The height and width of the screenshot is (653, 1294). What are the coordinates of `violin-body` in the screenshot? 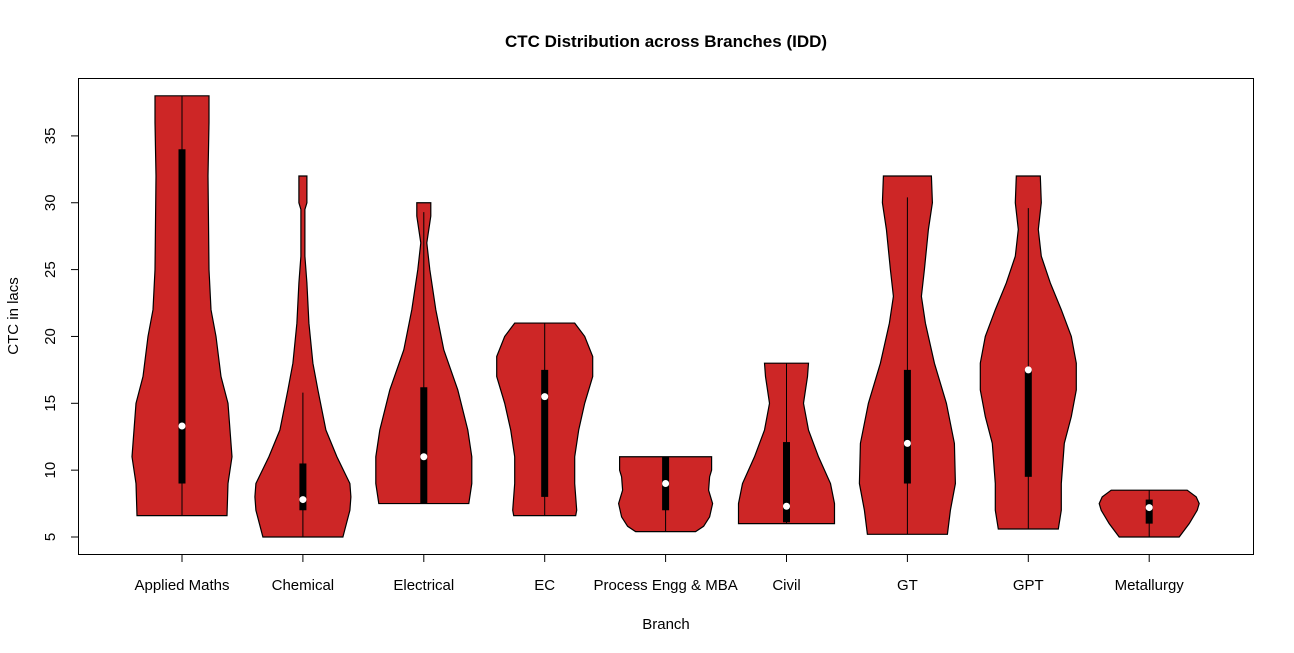 It's located at (303, 356).